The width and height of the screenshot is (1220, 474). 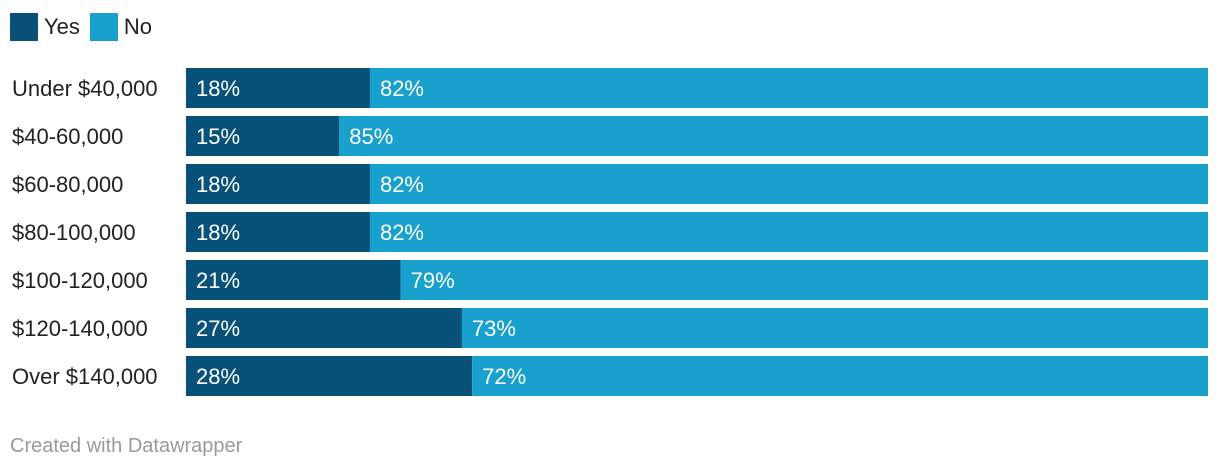 What do you see at coordinates (433, 280) in the screenshot?
I see `data-label-no: 79%` at bounding box center [433, 280].